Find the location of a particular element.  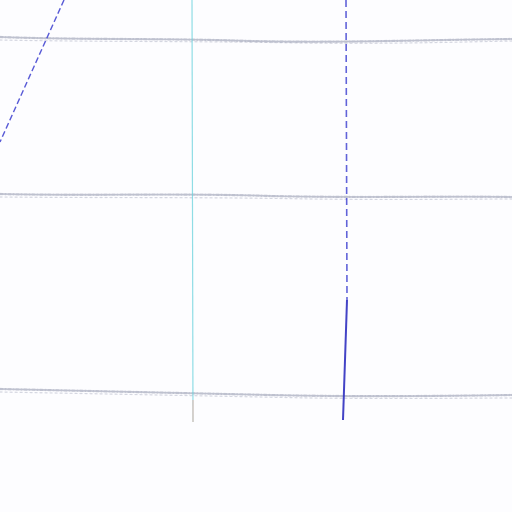

vertical-solid-line-segment is located at coordinates (345, 360).